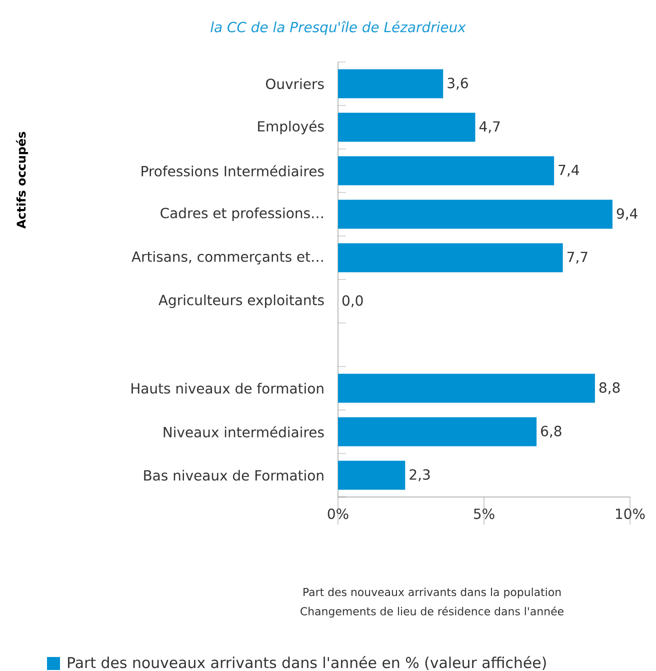 This screenshot has height=671, width=656. What do you see at coordinates (234, 475) in the screenshot?
I see `y-tick-label: Bas niveaux de Formation` at bounding box center [234, 475].